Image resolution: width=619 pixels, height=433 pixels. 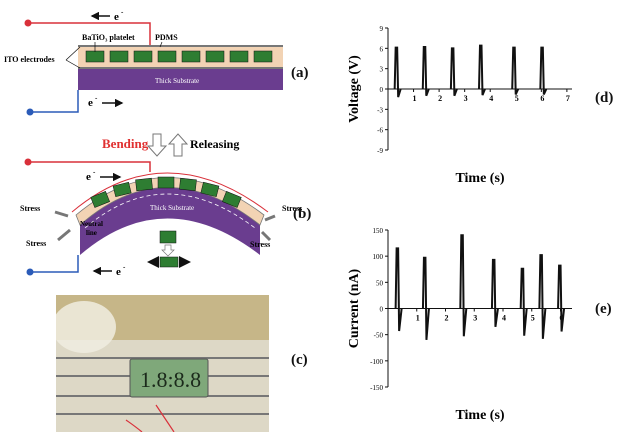 What do you see at coordinates (52, 103) in the screenshot?
I see `bottom-wire` at bounding box center [52, 103].